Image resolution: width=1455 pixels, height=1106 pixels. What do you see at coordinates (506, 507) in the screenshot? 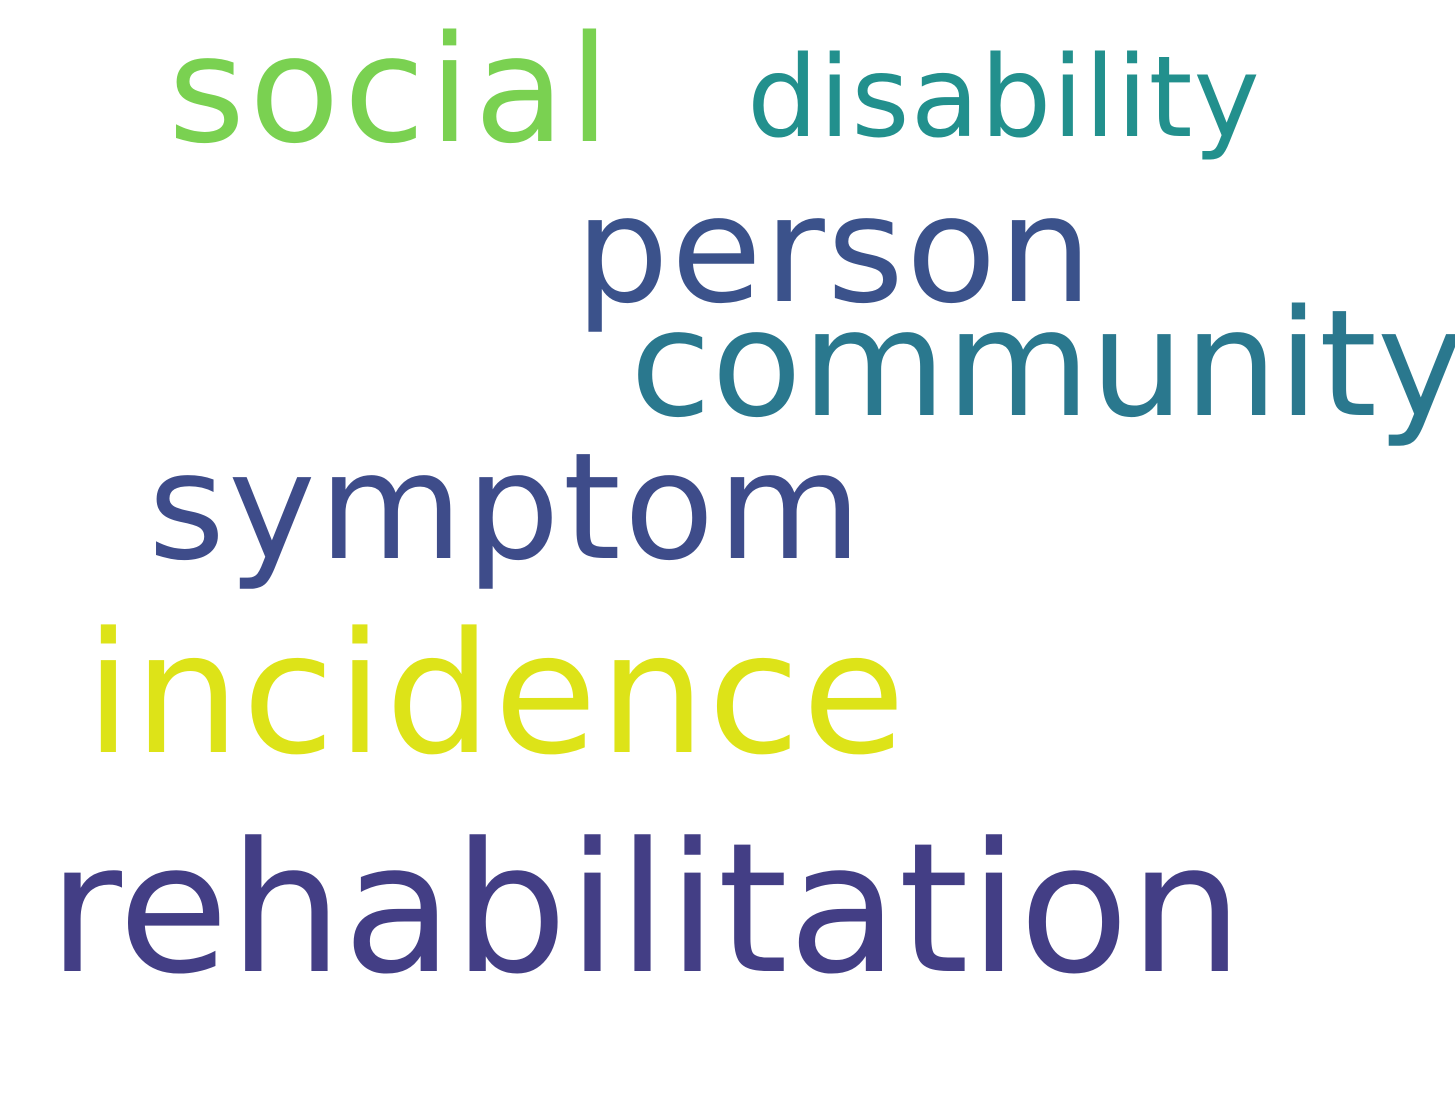
I see `word-symptom: symptom` at bounding box center [506, 507].